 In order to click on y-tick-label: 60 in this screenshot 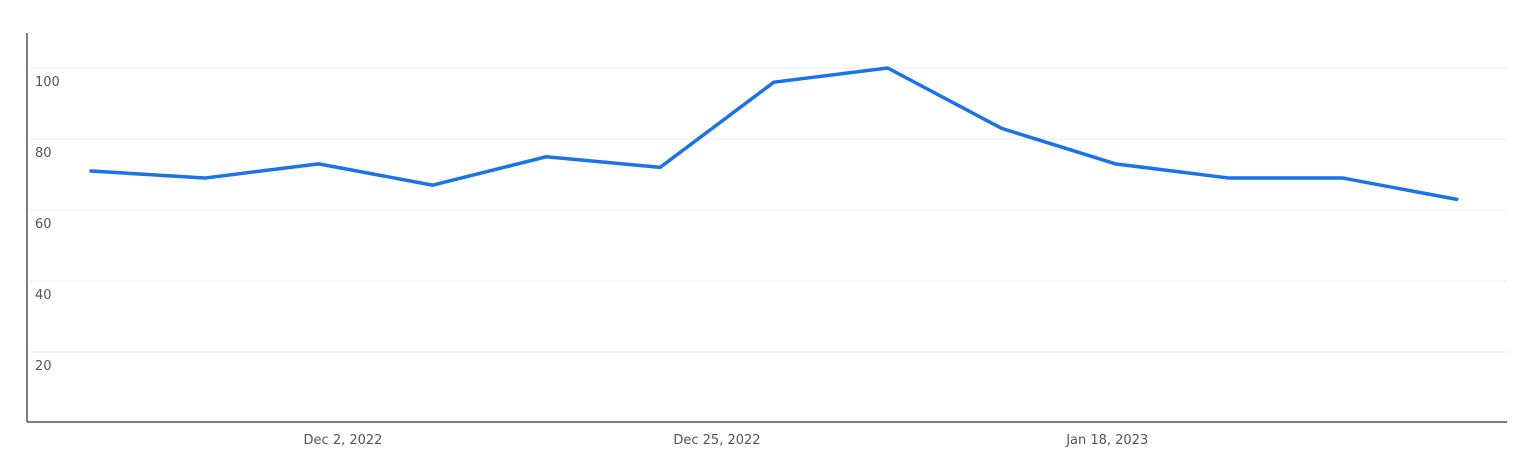, I will do `click(43, 224)`.